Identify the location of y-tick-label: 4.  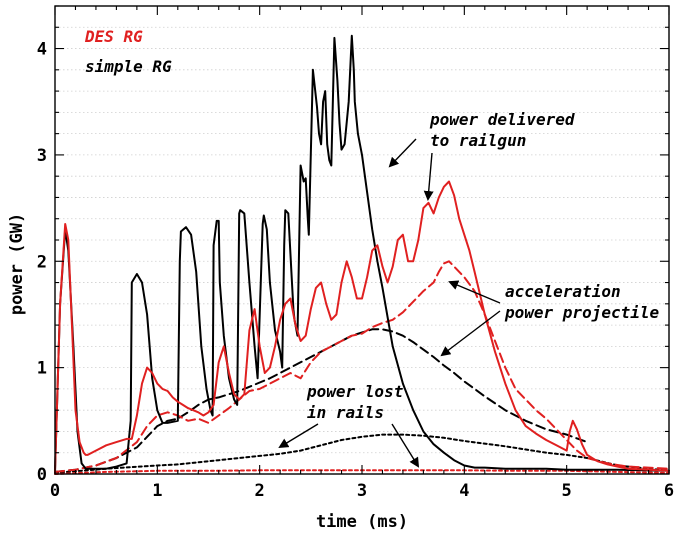
(42, 50).